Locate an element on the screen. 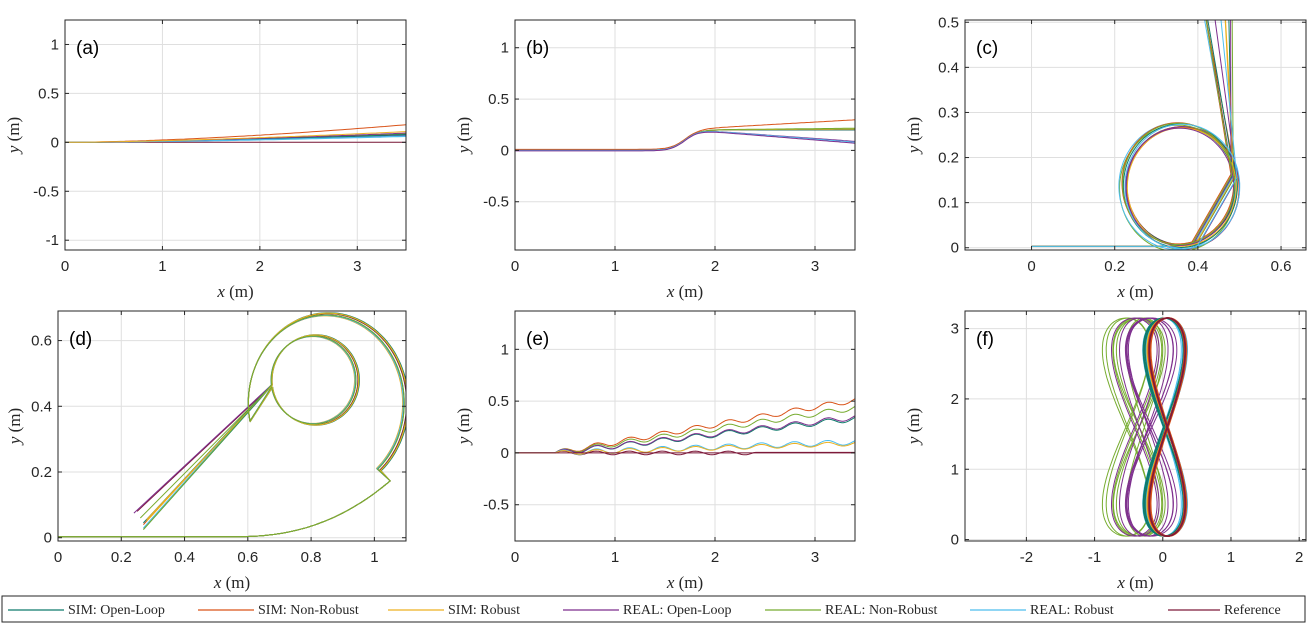  y-tick-label: 2 is located at coordinates (955, 399).